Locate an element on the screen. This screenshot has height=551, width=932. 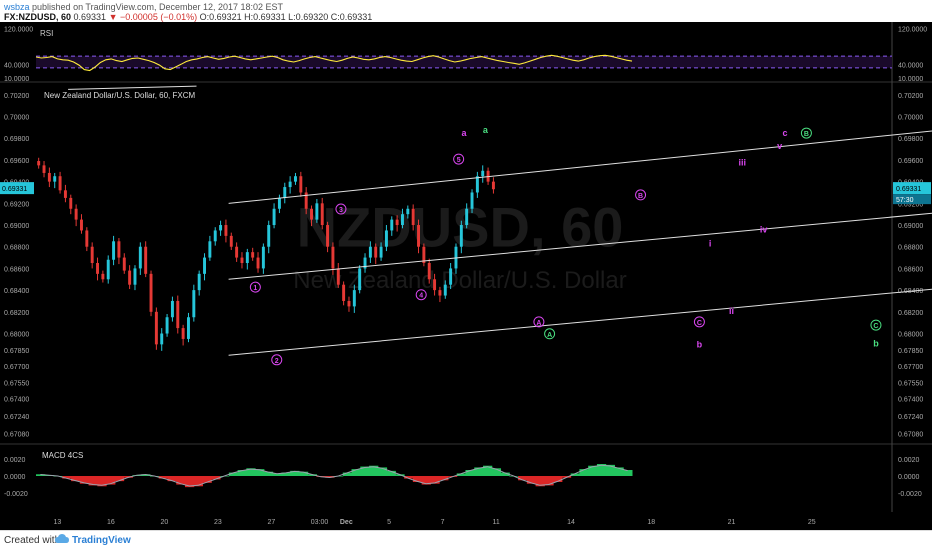
price-right-tick-label: 0.67850 is located at coordinates (910, 351).